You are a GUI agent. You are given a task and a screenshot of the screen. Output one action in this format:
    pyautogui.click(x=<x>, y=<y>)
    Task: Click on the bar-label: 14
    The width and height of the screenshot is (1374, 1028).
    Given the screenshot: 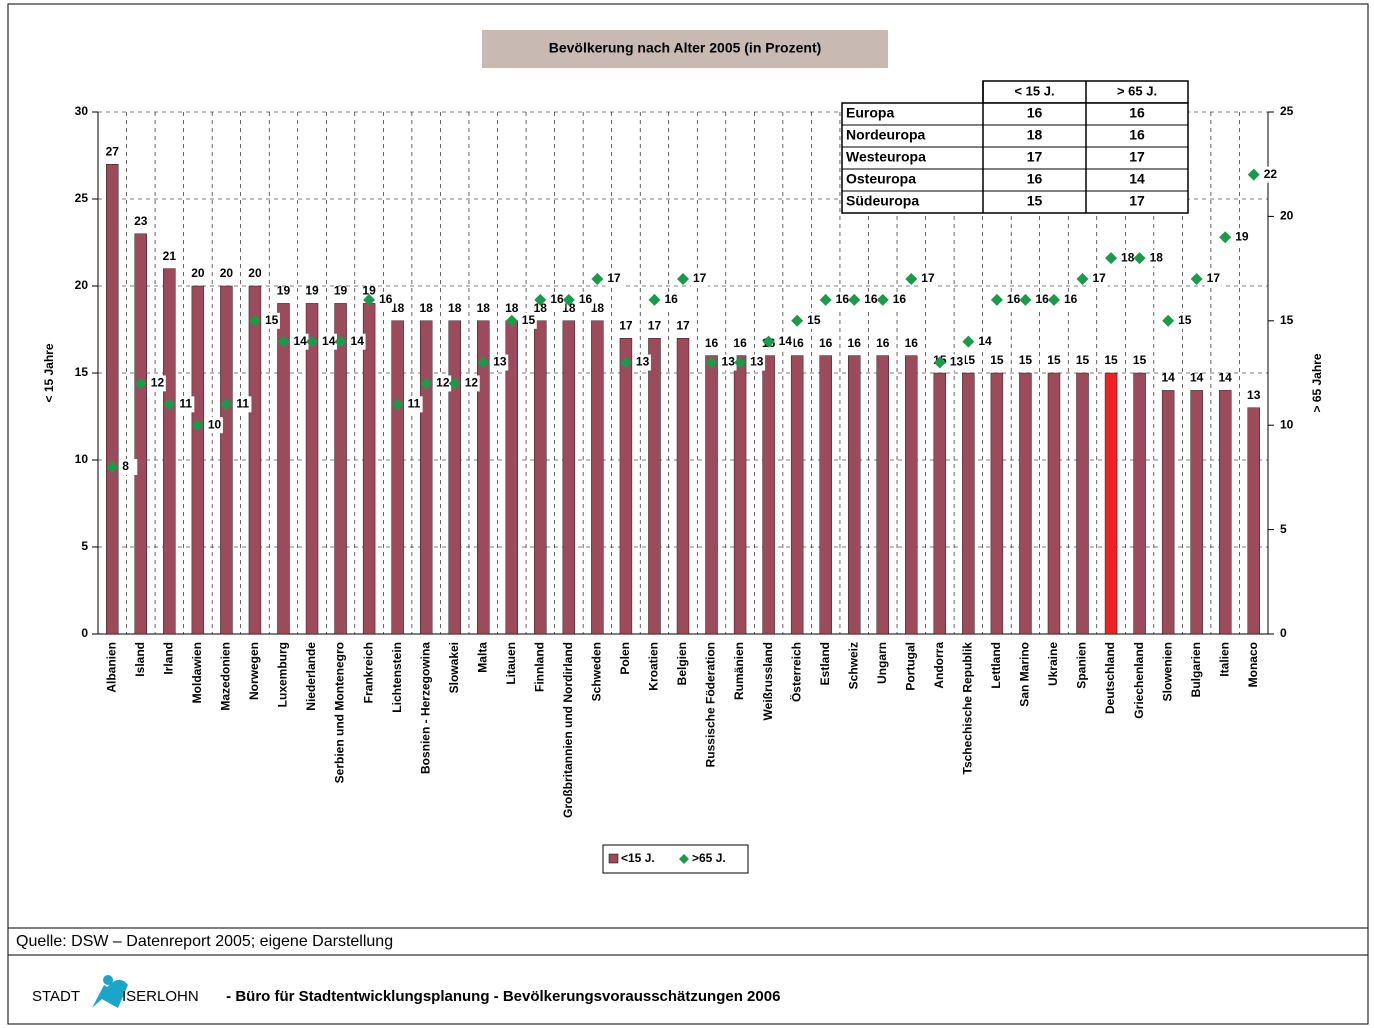 What is the action you would take?
    pyautogui.click(x=1197, y=378)
    